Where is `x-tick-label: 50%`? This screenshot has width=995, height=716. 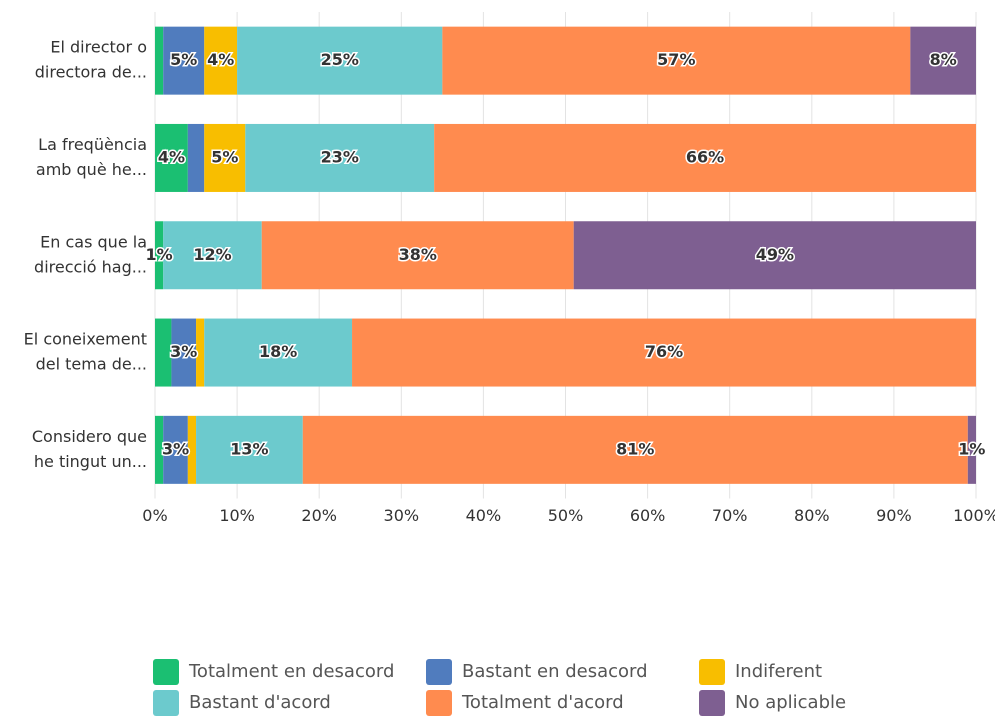 x-tick-label: 50% is located at coordinates (566, 515).